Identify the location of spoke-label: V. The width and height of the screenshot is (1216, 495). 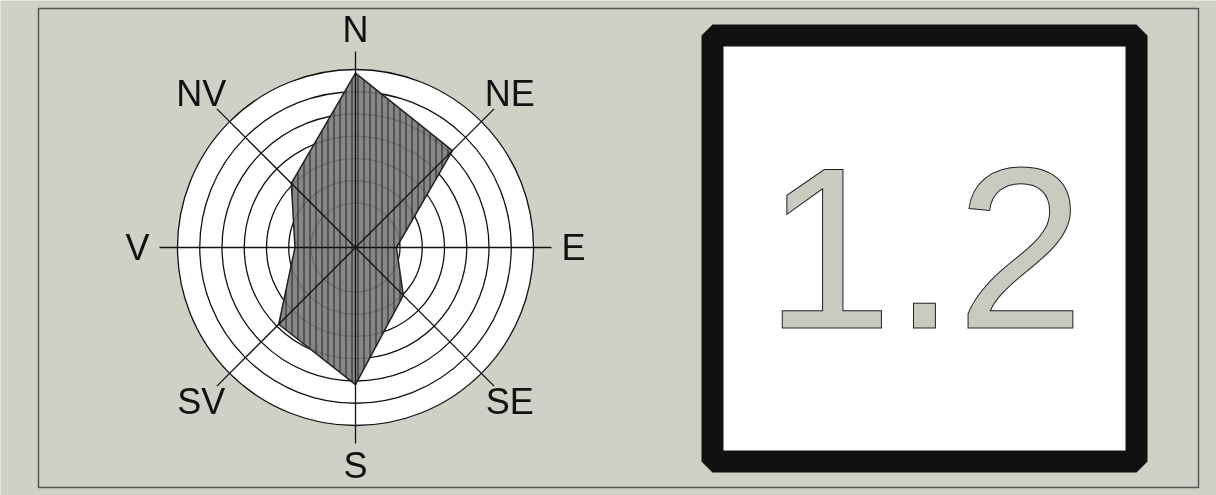
(137, 247).